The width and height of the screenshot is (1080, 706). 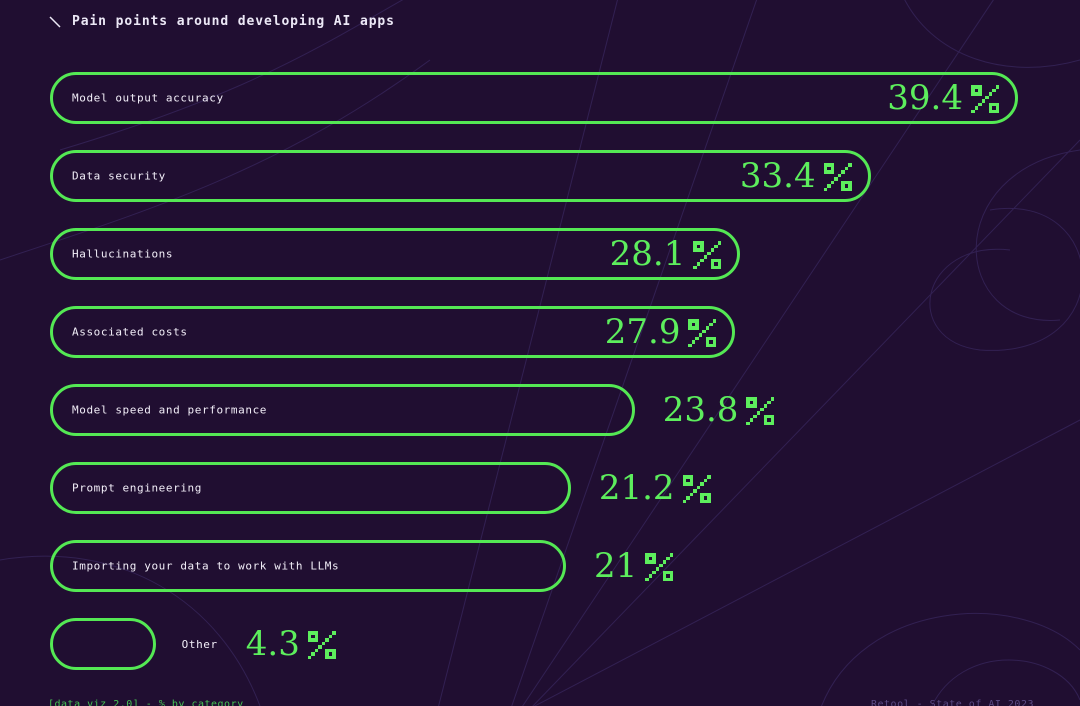 I want to click on bar-value-number: 27.9, so click(x=642, y=332).